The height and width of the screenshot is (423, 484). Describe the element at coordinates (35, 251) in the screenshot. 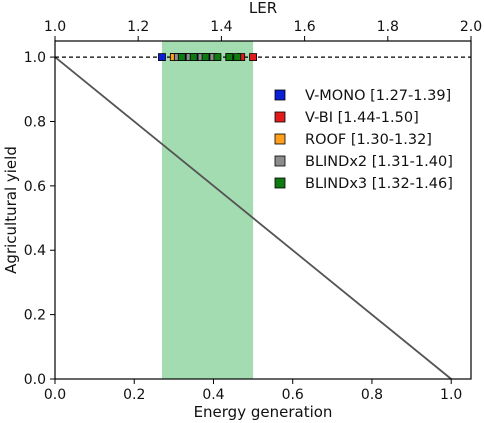

I see `y-tick-label: 0.4` at that location.